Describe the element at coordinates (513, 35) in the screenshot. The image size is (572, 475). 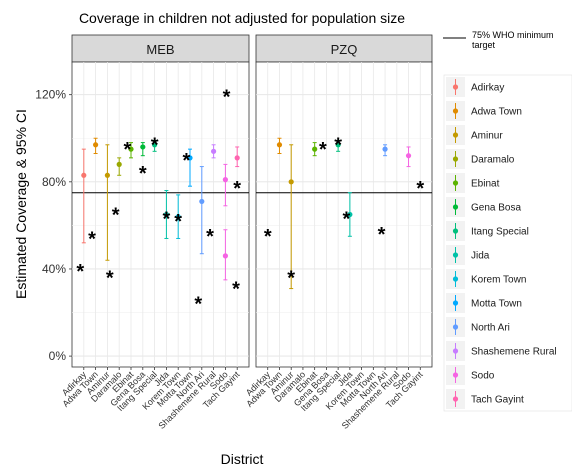
I see `reference-legend-label: 75% WHO minimum` at that location.